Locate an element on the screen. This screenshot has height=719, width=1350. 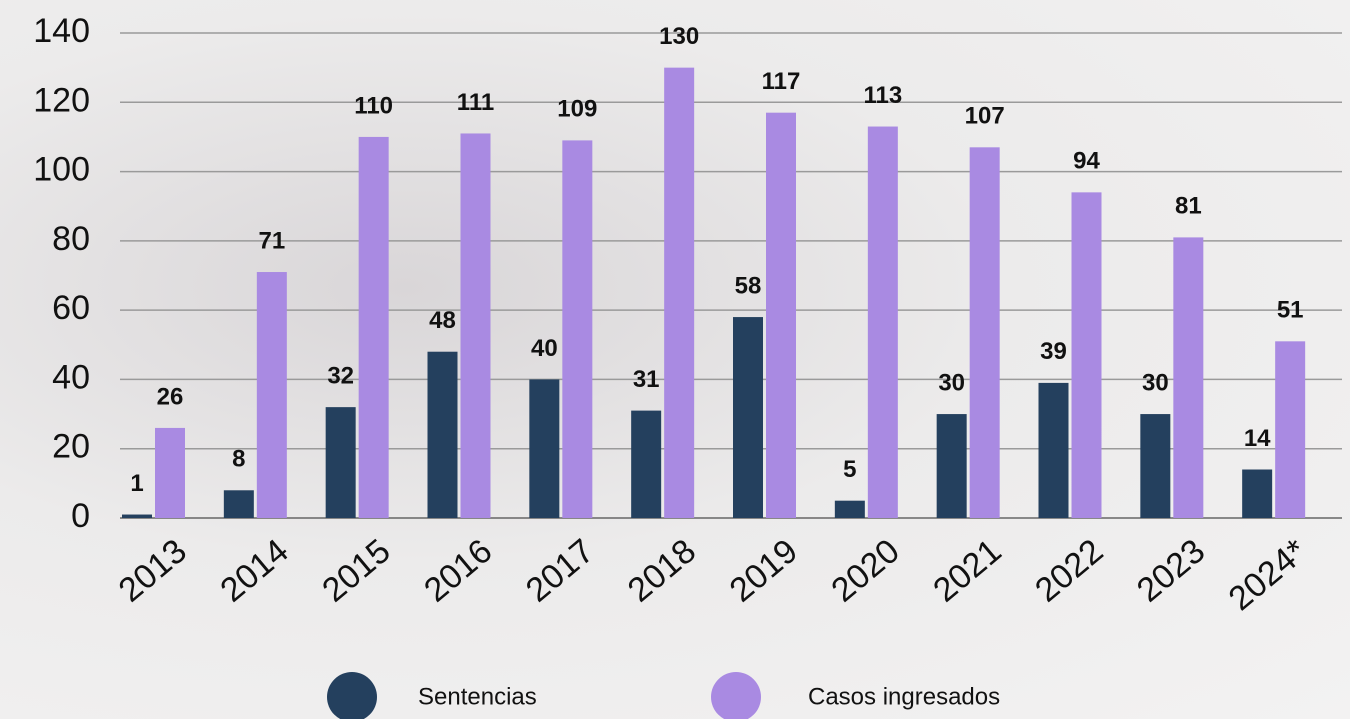
value-label: 14 is located at coordinates (1257, 438).